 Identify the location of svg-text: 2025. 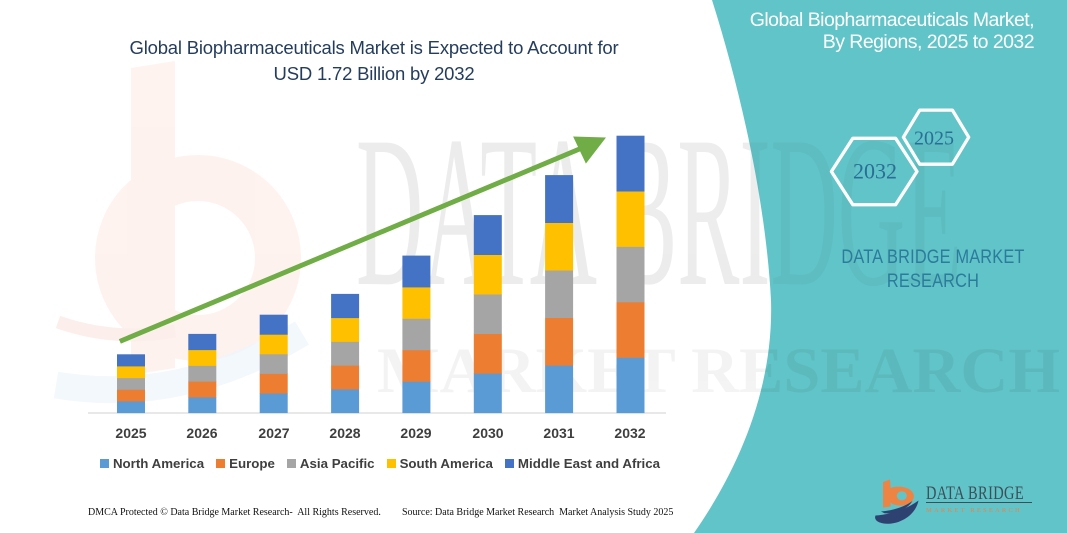
(934, 139).